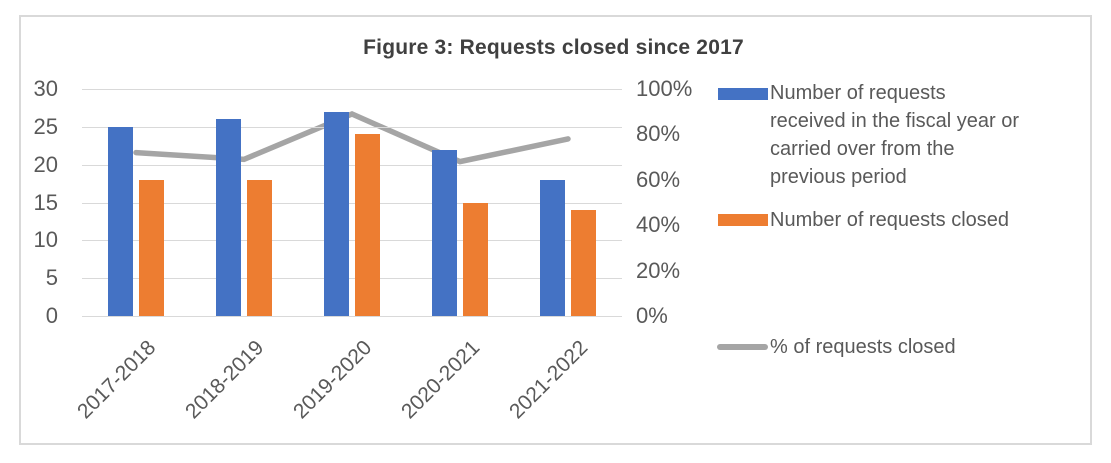 Image resolution: width=1111 pixels, height=463 pixels. What do you see at coordinates (553, 47) in the screenshot?
I see `chart-title: Figure 3: Requests closed since 2017` at bounding box center [553, 47].